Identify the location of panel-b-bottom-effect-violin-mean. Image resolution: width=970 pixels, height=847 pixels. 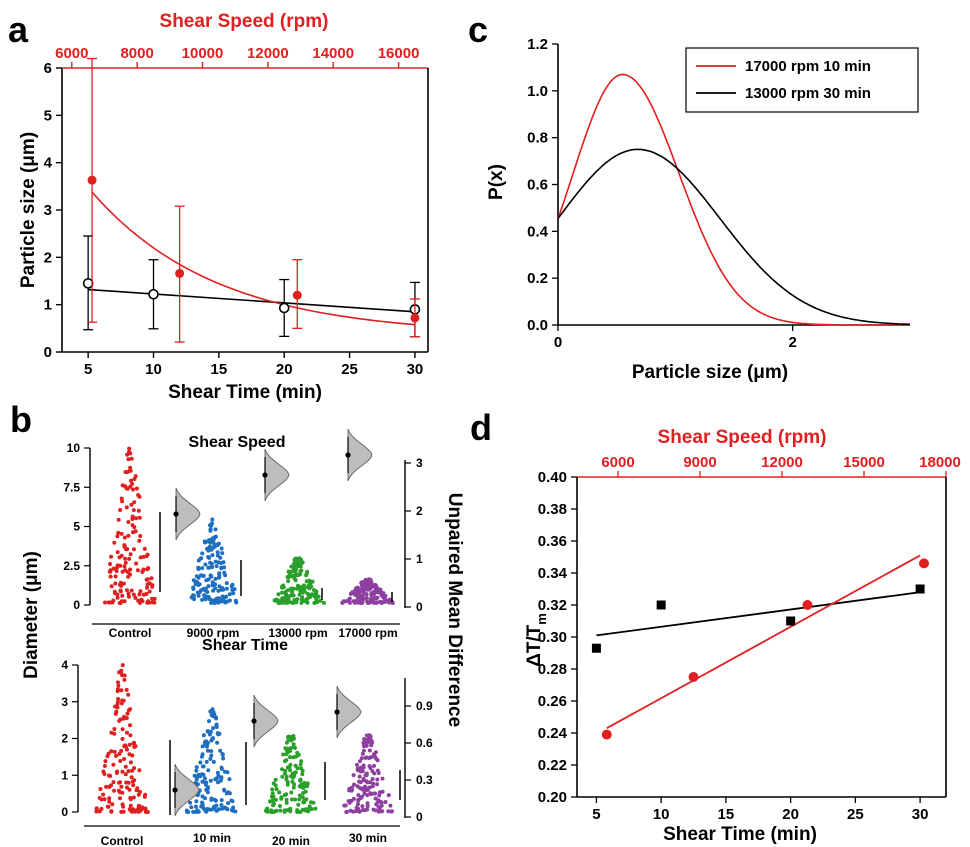
(254, 721).